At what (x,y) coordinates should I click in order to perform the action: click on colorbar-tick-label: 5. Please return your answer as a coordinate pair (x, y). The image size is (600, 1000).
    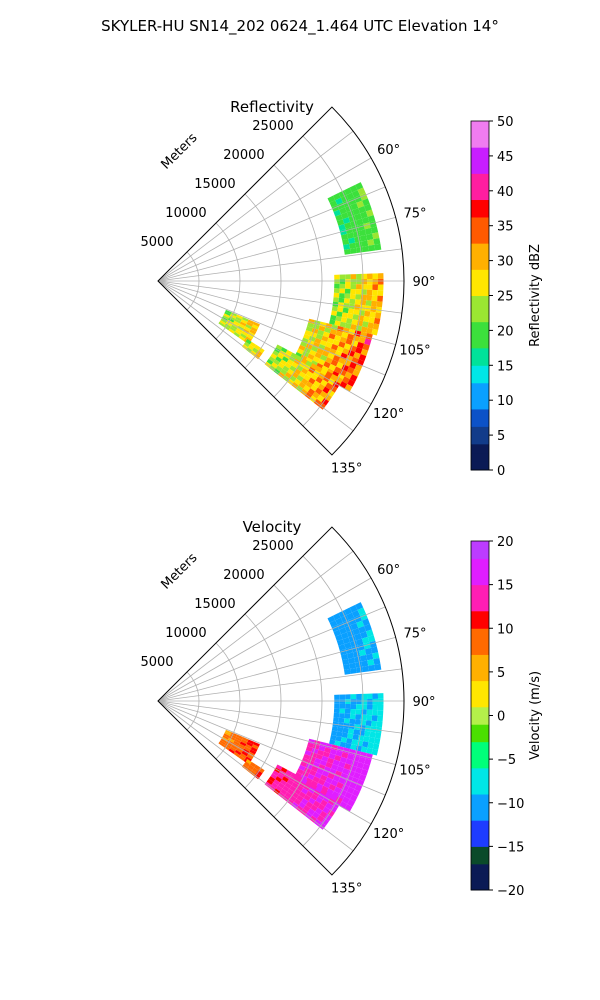
    Looking at the image, I should click on (501, 673).